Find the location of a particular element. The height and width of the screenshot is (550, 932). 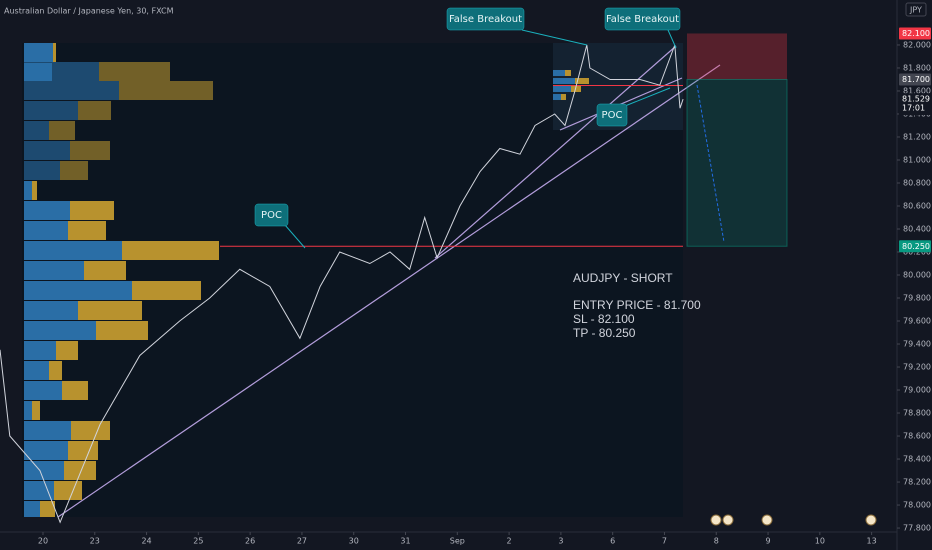

y-tick-label: 77.800 is located at coordinates (917, 528).